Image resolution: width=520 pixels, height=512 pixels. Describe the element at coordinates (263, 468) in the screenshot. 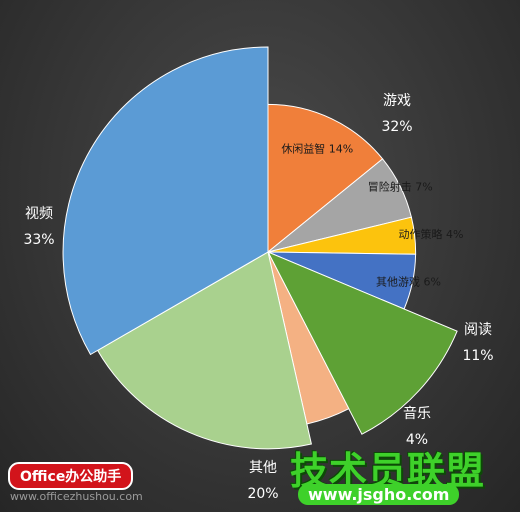

I see `outer-label-name-其他: 其他` at that location.